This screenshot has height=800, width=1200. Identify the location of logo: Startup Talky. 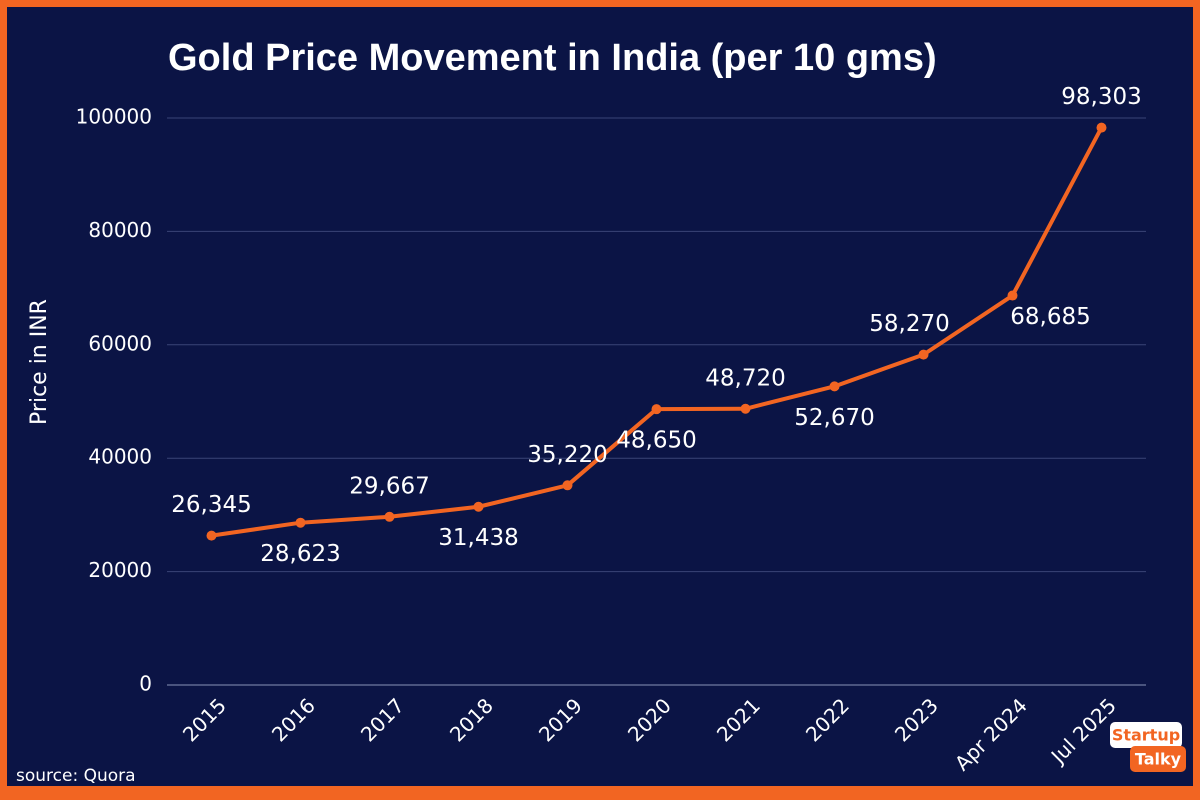
(1148, 747).